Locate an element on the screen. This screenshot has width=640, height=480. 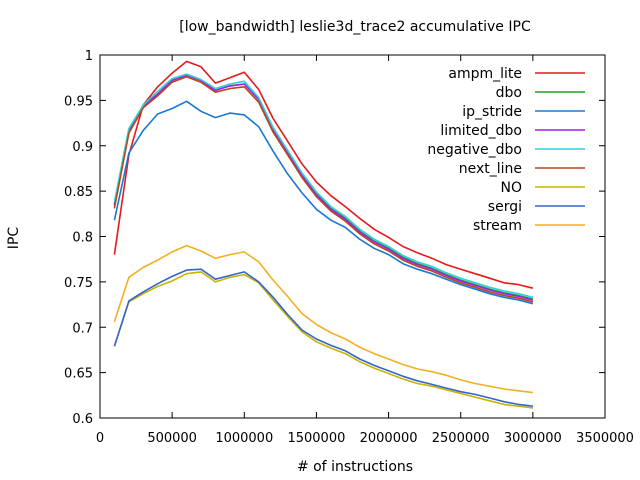
legend-label-negative-dbo: negative_dbo is located at coordinates (474, 150).